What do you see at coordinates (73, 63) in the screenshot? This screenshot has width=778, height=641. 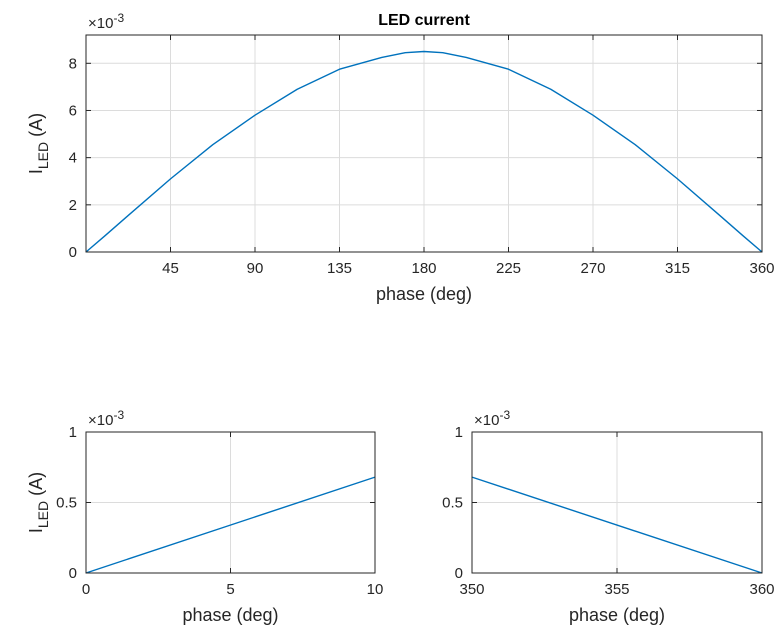 I see `y-tick-label: 8` at bounding box center [73, 63].